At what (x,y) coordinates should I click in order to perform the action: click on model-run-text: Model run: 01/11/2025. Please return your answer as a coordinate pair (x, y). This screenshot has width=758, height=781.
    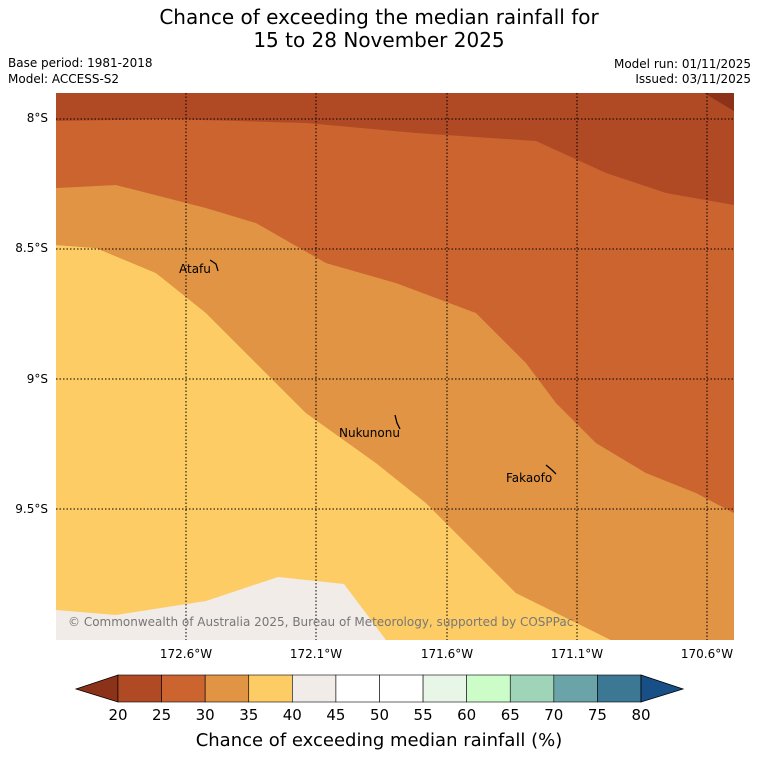
    Looking at the image, I should click on (682, 64).